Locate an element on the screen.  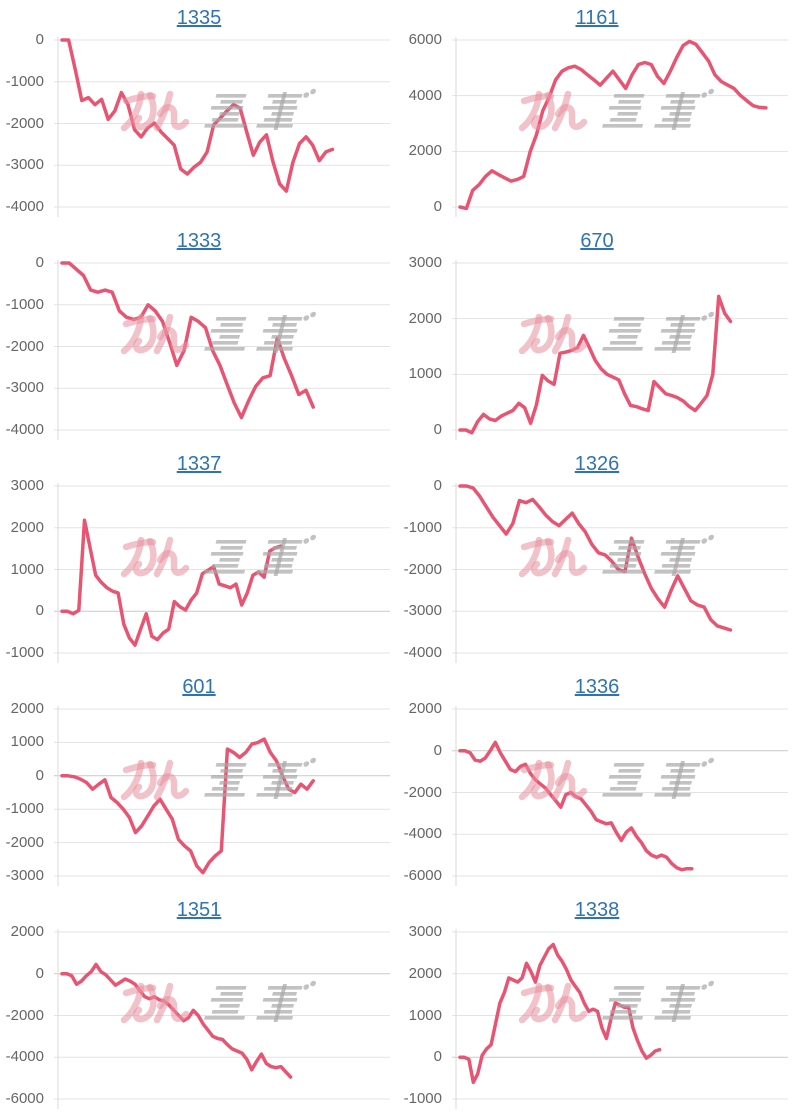
chart-cell: 670 3000 2000 1000 0 is located at coordinates (597, 334).